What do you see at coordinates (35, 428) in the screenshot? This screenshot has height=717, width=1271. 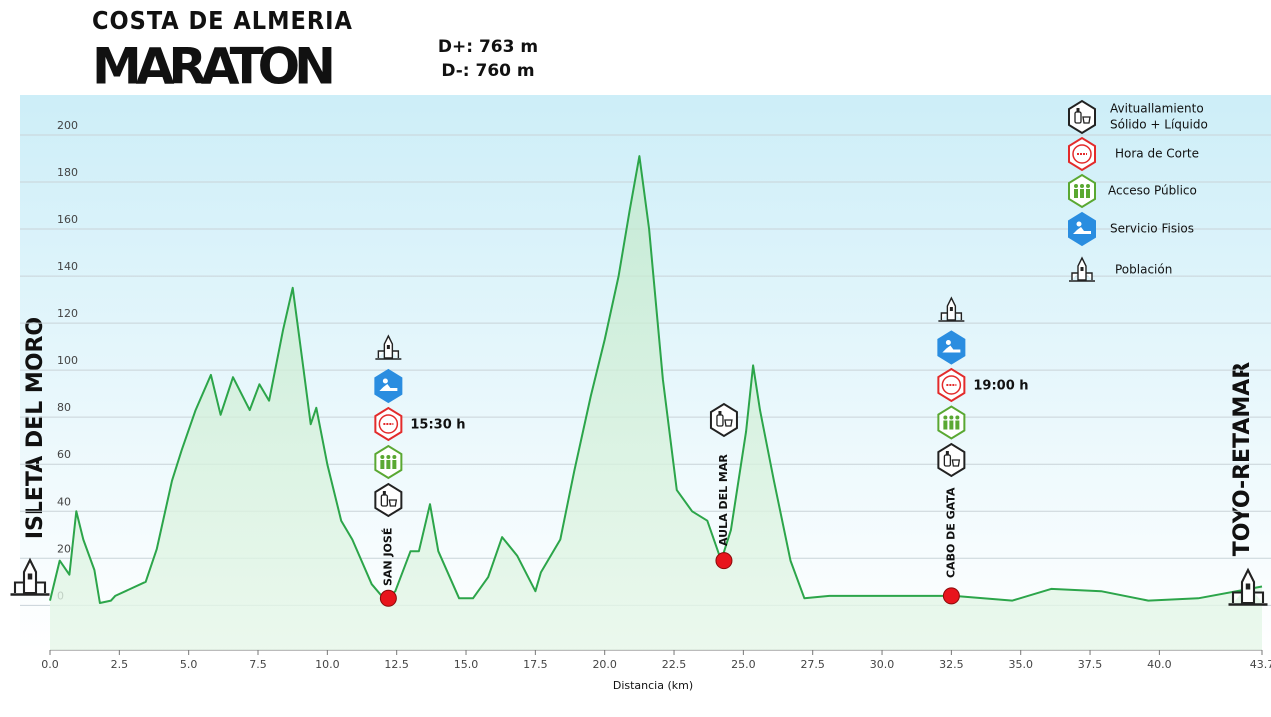 I see `start-label: ISLETA DEL MORO` at bounding box center [35, 428].